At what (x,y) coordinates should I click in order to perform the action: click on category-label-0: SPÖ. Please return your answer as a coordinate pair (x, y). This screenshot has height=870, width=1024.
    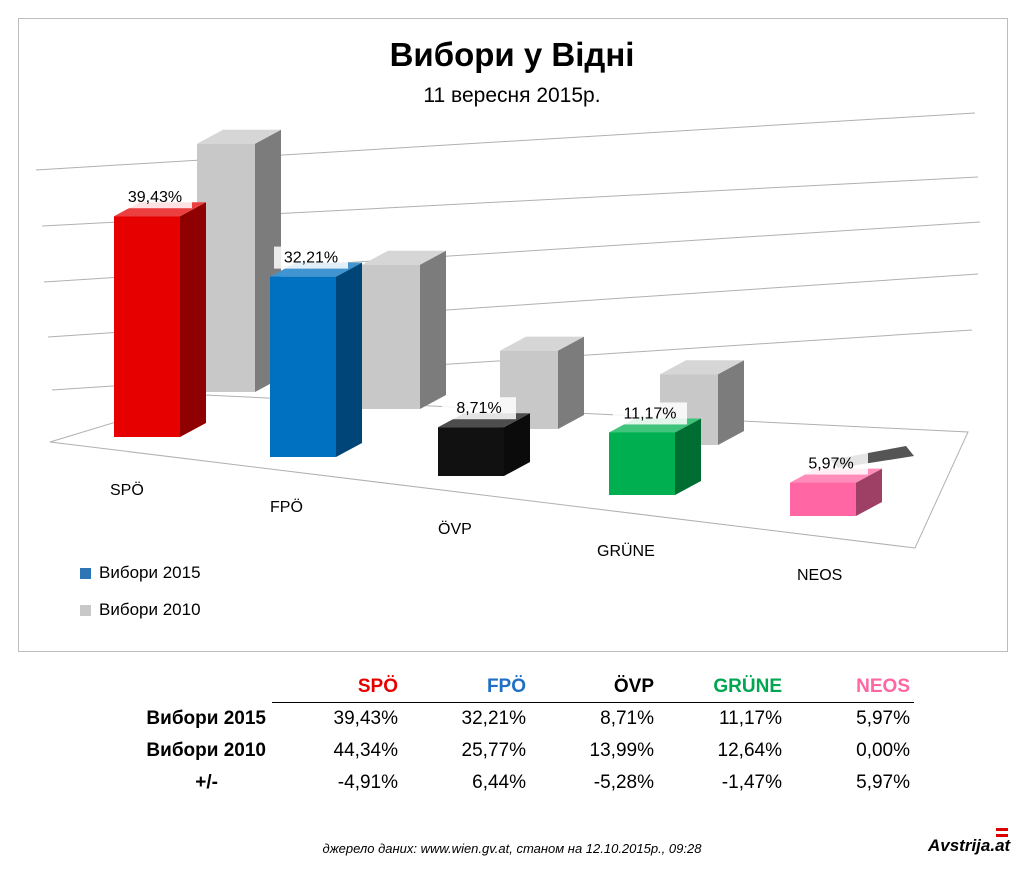
    Looking at the image, I should click on (127, 490).